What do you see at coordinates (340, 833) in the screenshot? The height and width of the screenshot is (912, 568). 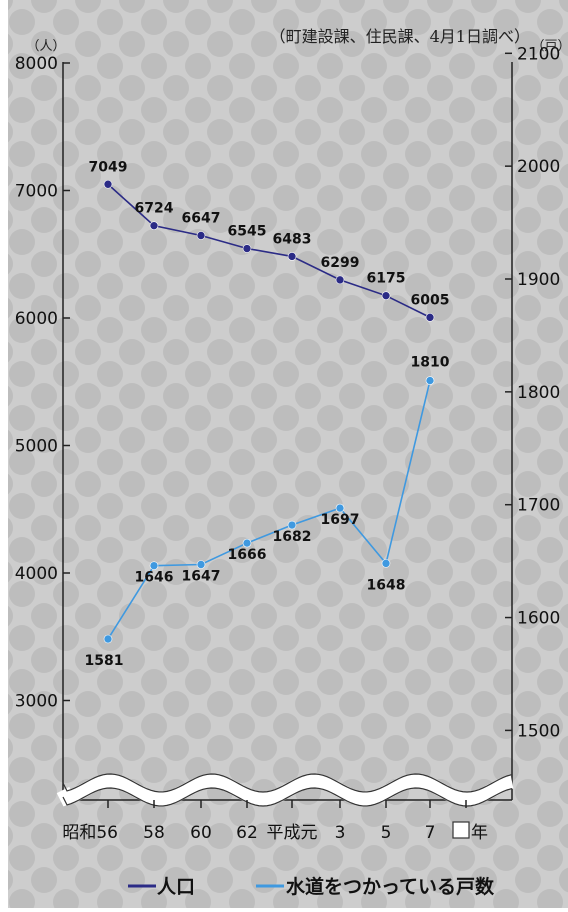 I see `x-tick-label: 3` at bounding box center [340, 833].